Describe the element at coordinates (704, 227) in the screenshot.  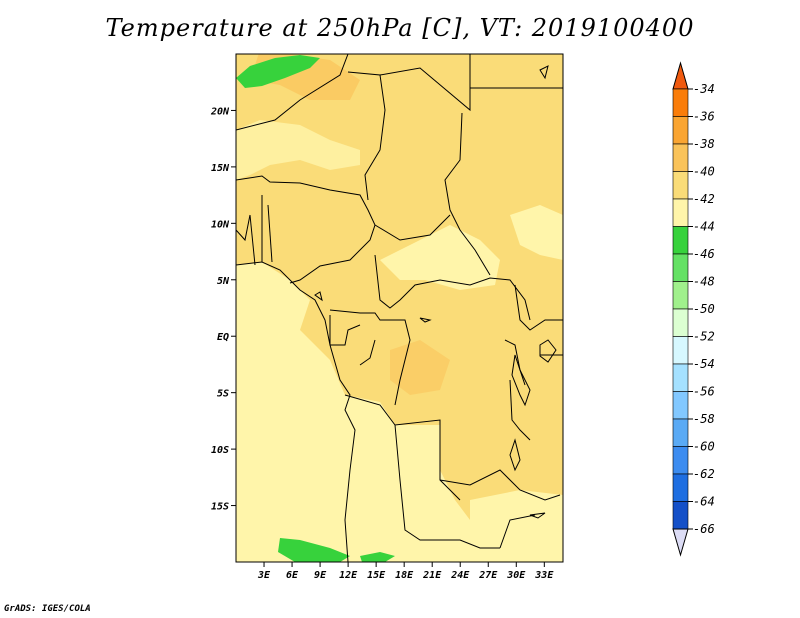
I see `colorbar-label: -44` at that location.